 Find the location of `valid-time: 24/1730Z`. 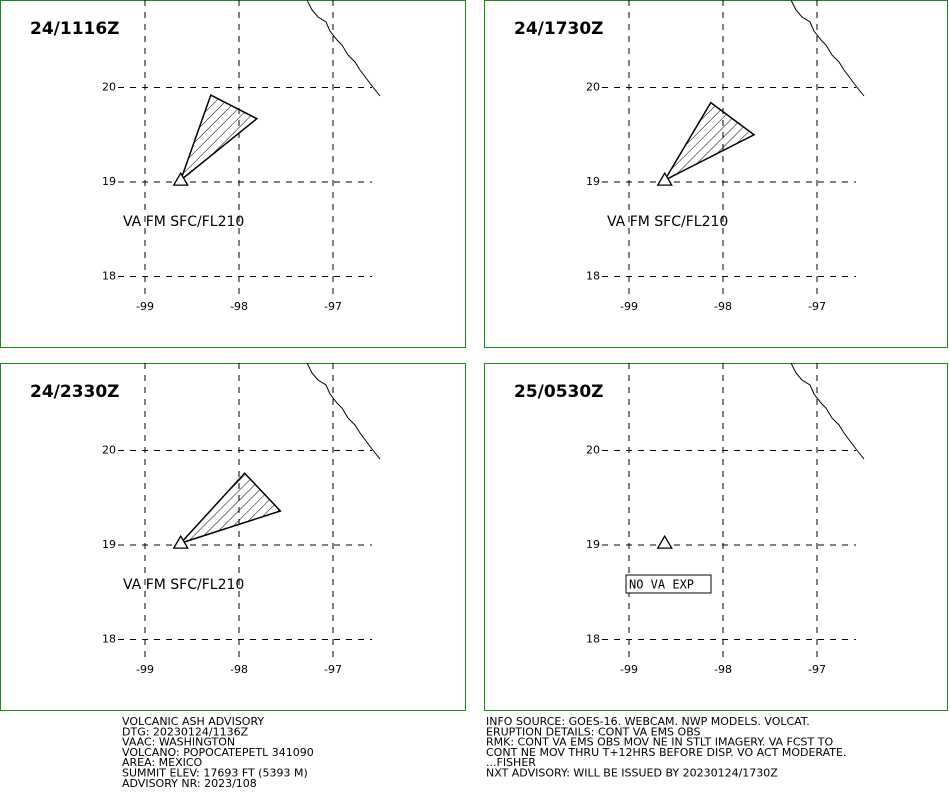

valid-time: 24/1730Z is located at coordinates (559, 29).